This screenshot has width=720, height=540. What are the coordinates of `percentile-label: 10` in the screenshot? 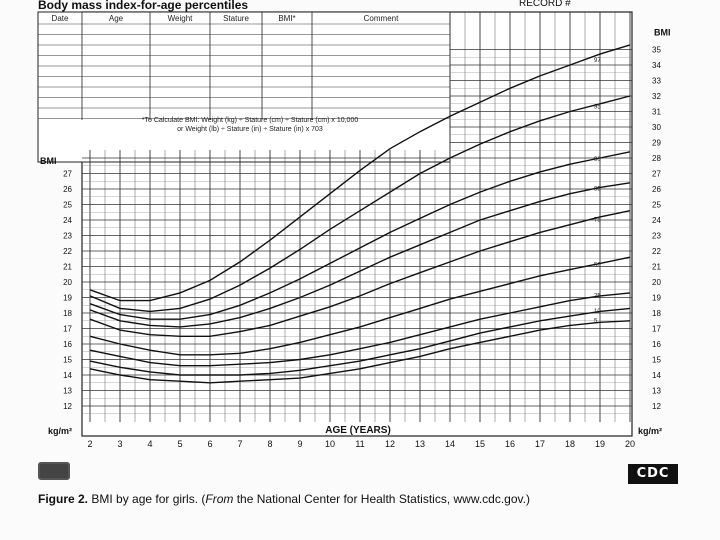 It's located at (597, 312).